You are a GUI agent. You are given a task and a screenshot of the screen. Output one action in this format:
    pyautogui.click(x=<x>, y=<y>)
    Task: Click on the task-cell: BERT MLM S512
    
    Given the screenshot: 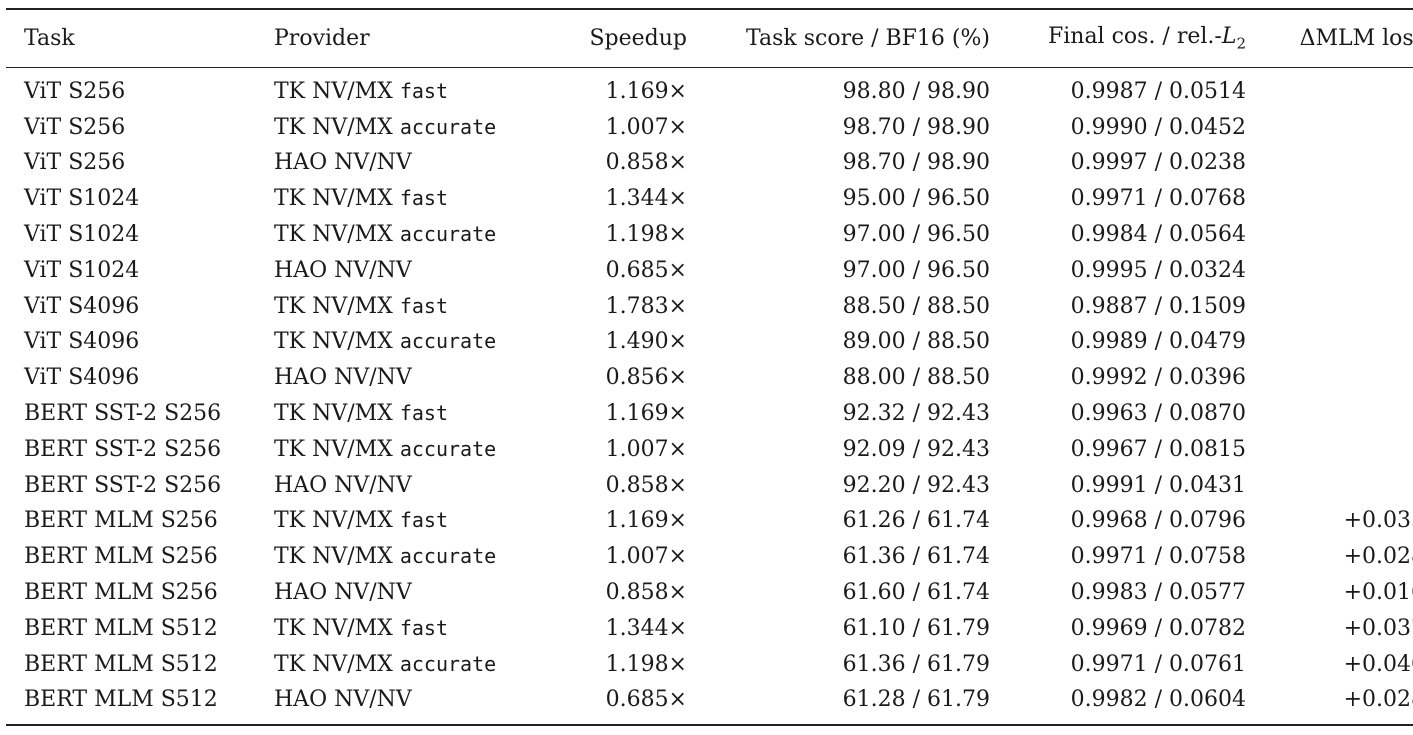 What is the action you would take?
    pyautogui.click(x=121, y=628)
    